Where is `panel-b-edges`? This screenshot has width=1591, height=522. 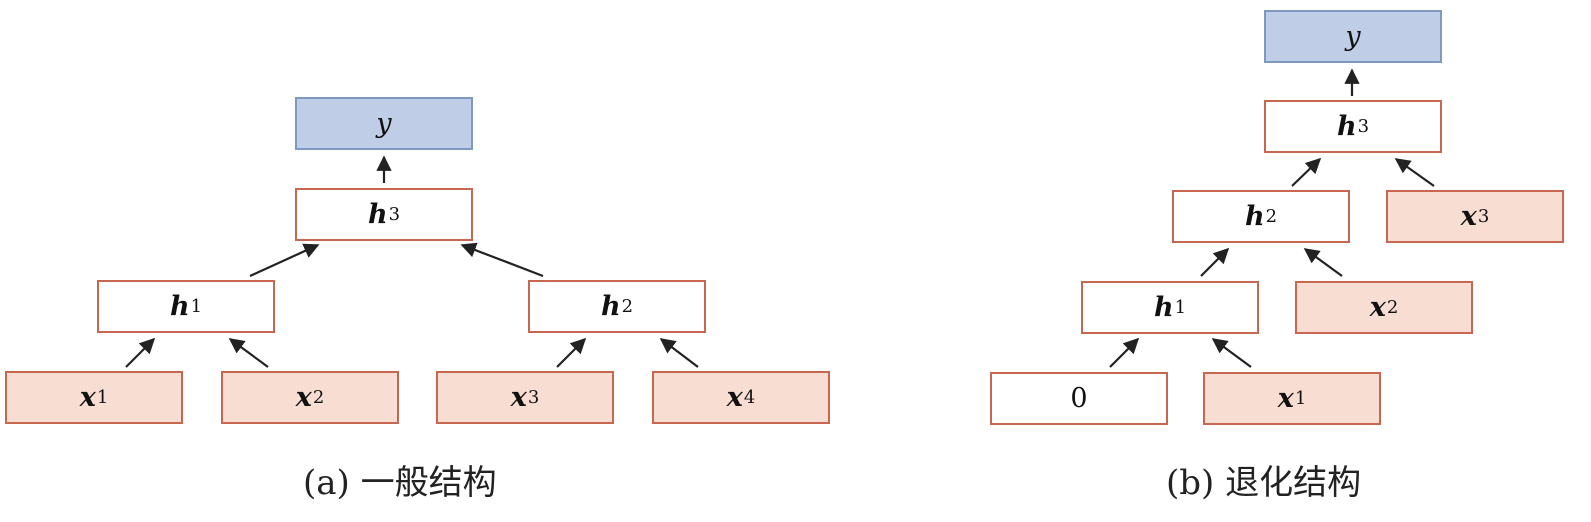 panel-b-edges is located at coordinates (1272, 218).